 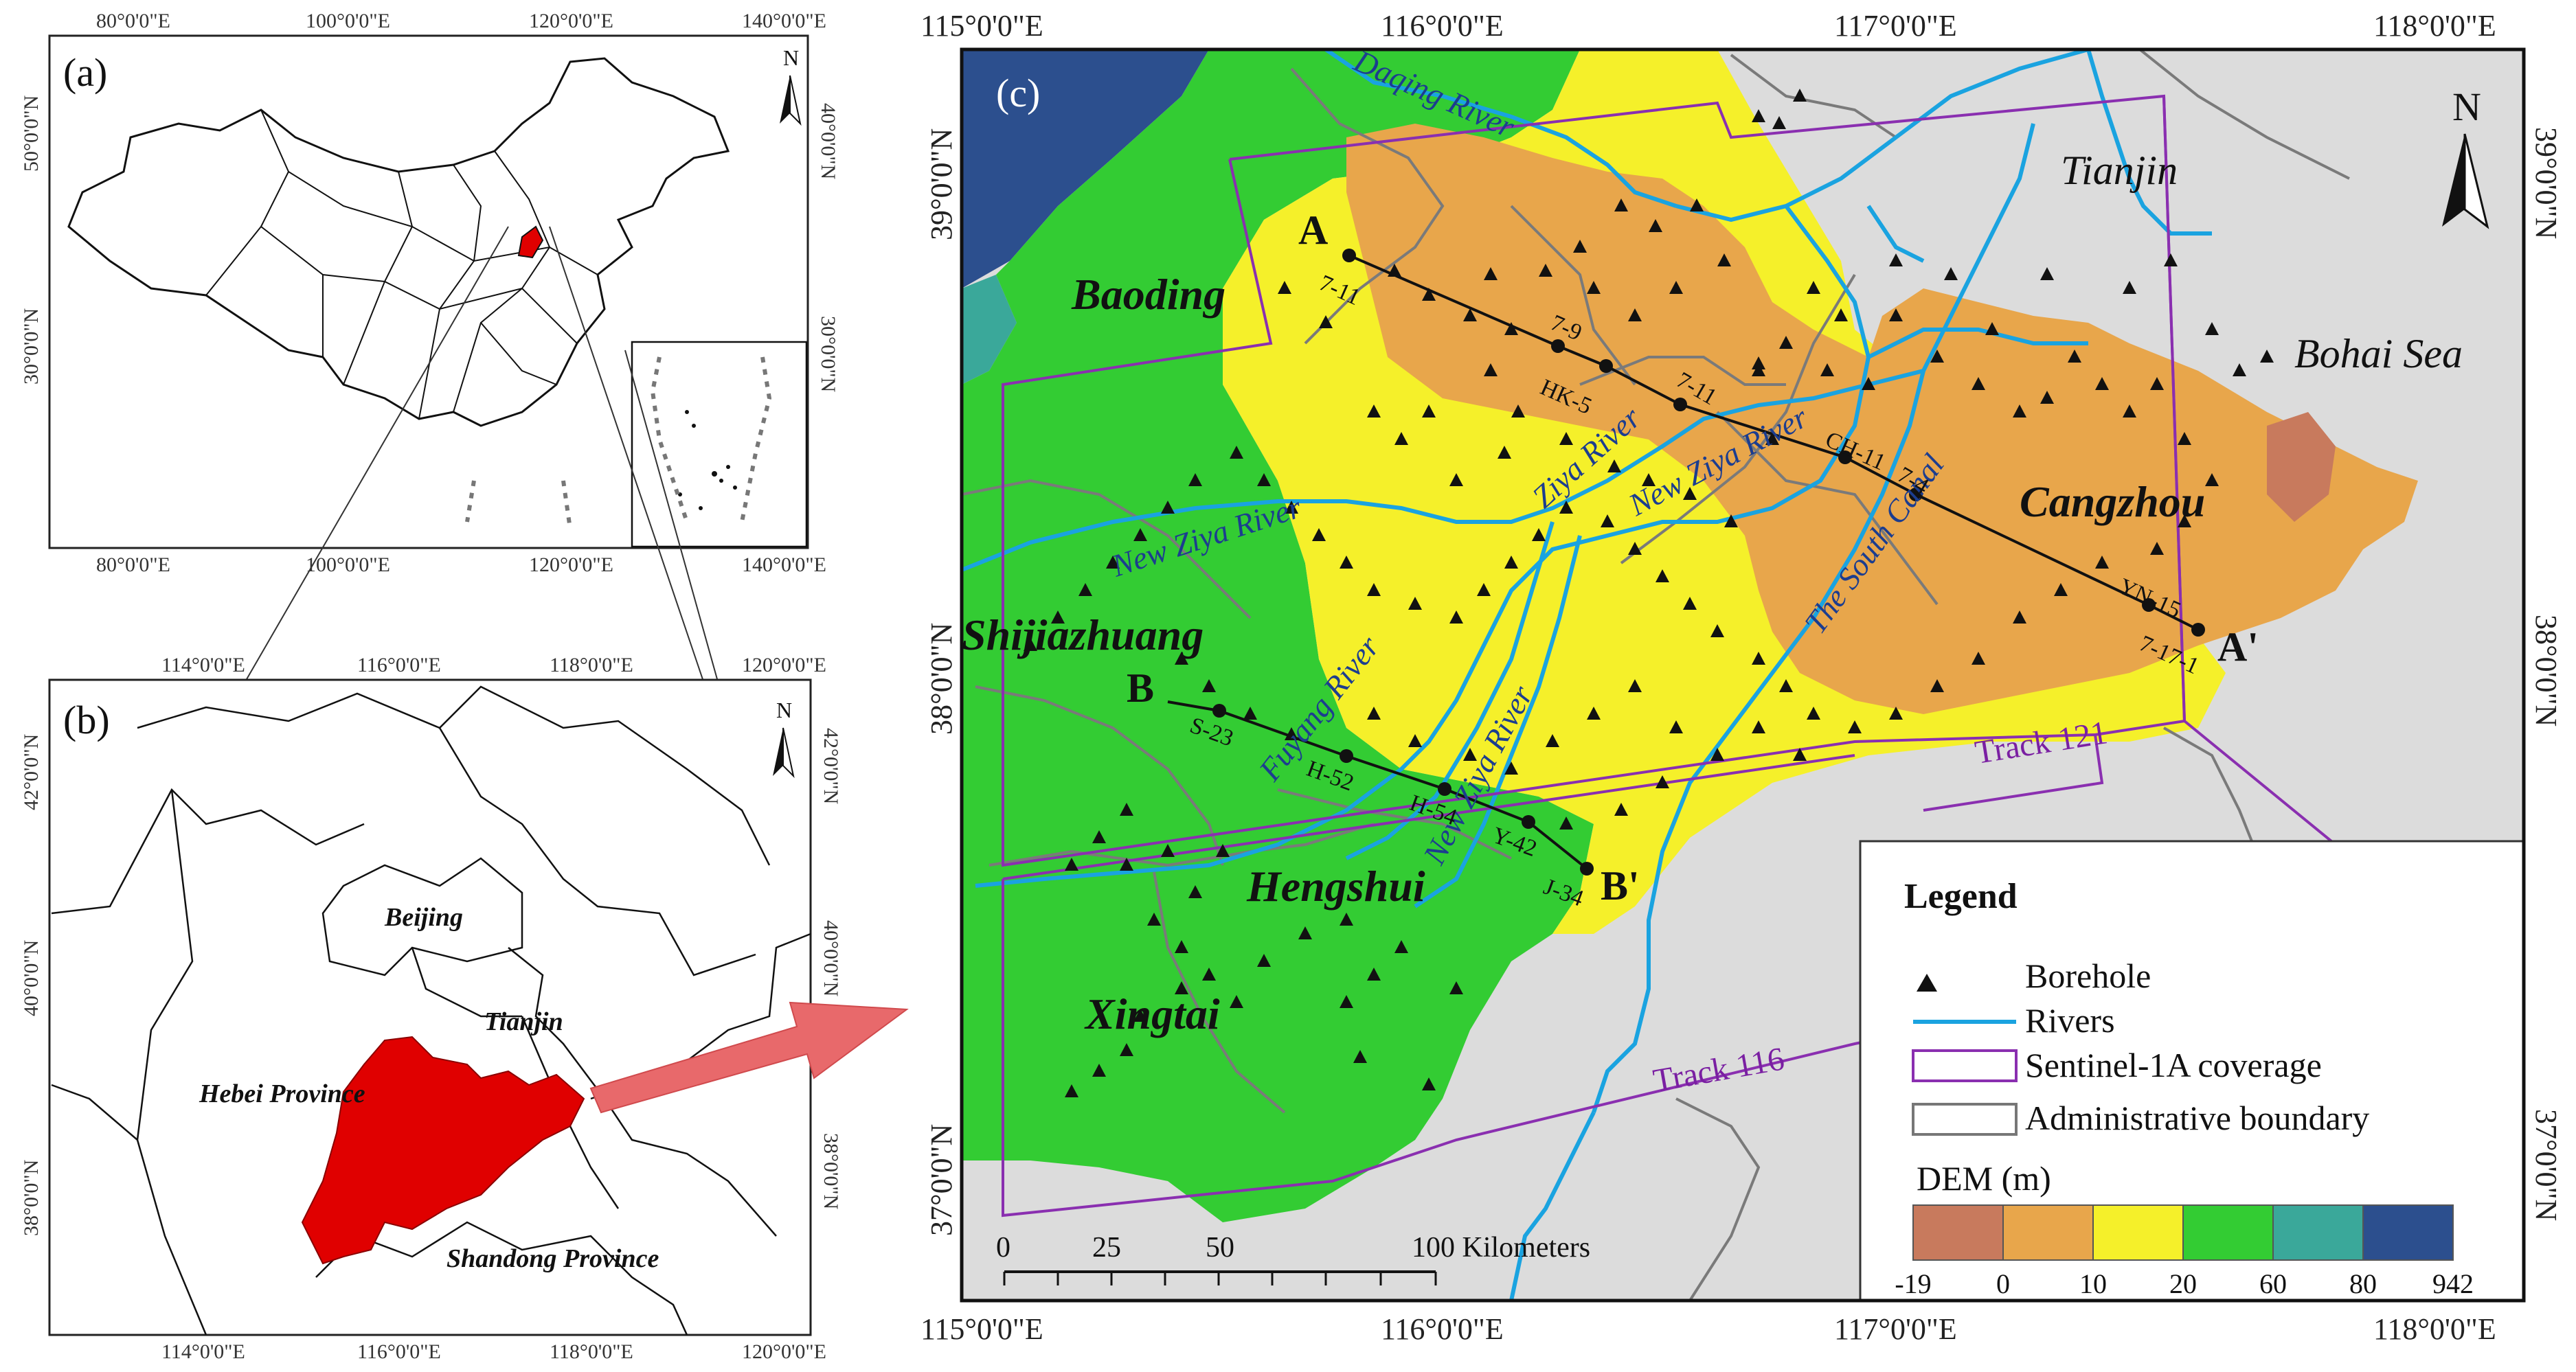 What do you see at coordinates (282, 1093) in the screenshot?
I see `place-hebei: Hebei Province` at bounding box center [282, 1093].